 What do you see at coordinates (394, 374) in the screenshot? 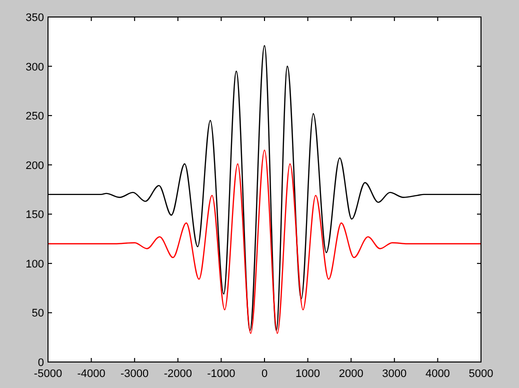
I see `x-tick-label: 3000` at bounding box center [394, 374].